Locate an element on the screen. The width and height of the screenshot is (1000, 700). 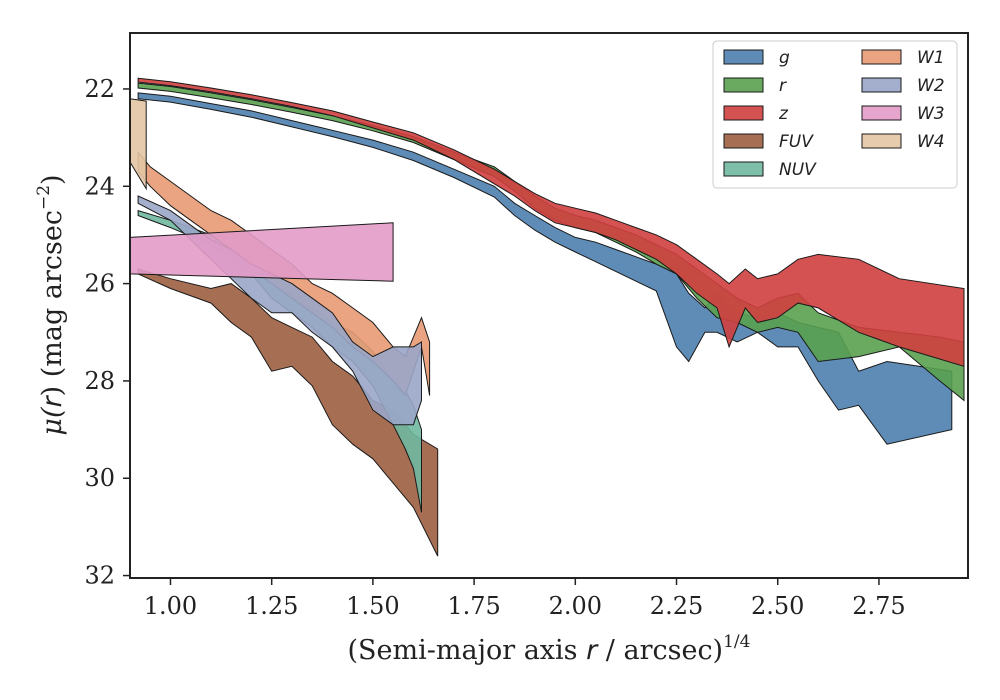
legend-swatch-nuv is located at coordinates (743, 169).